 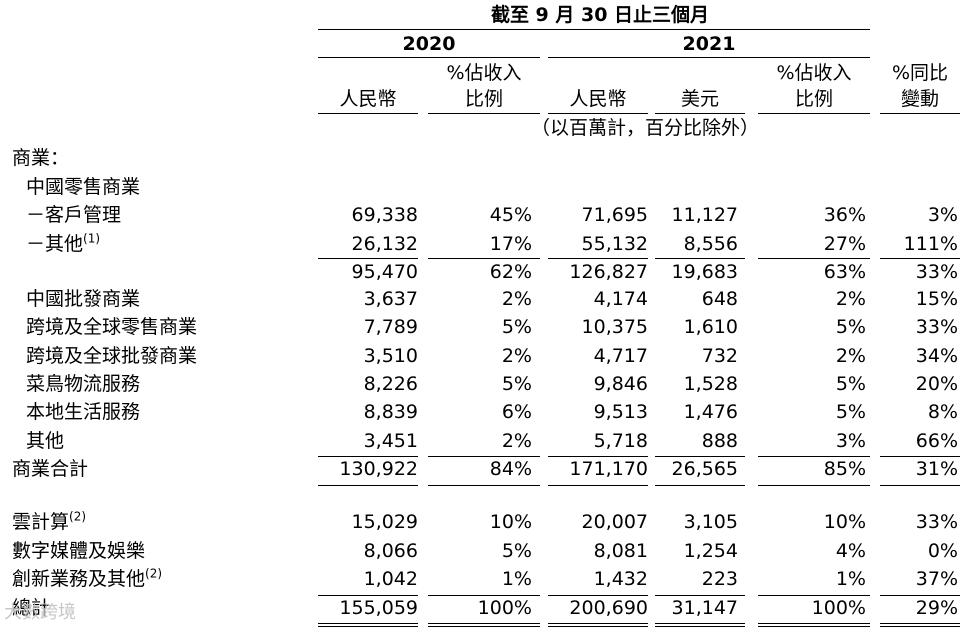 I want to click on year-2020-header: 2020, so click(x=429, y=44).